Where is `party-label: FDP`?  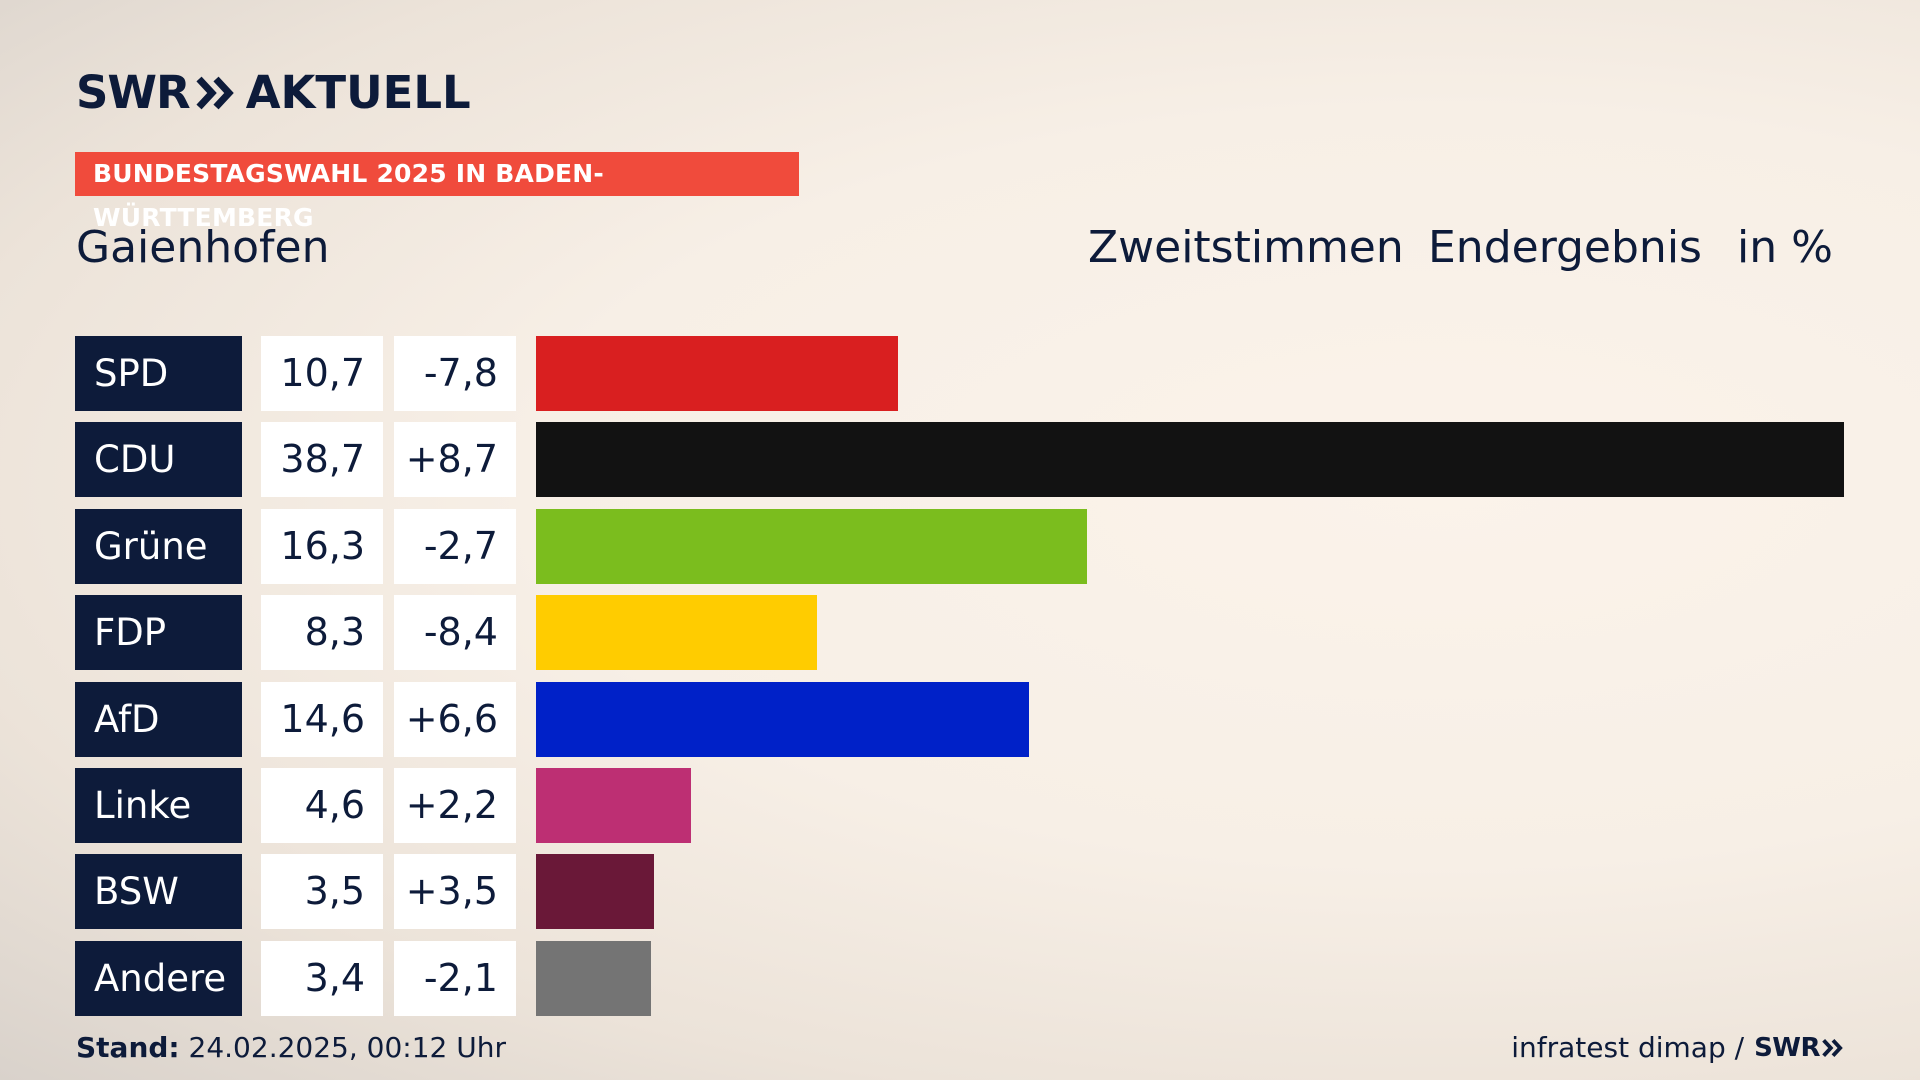 party-label: FDP is located at coordinates (158, 633).